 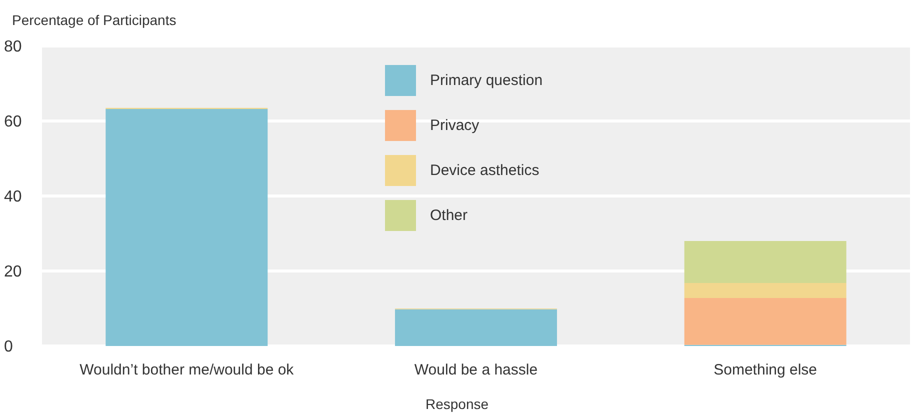 What do you see at coordinates (486, 80) in the screenshot?
I see `legend-label: Primary question` at bounding box center [486, 80].